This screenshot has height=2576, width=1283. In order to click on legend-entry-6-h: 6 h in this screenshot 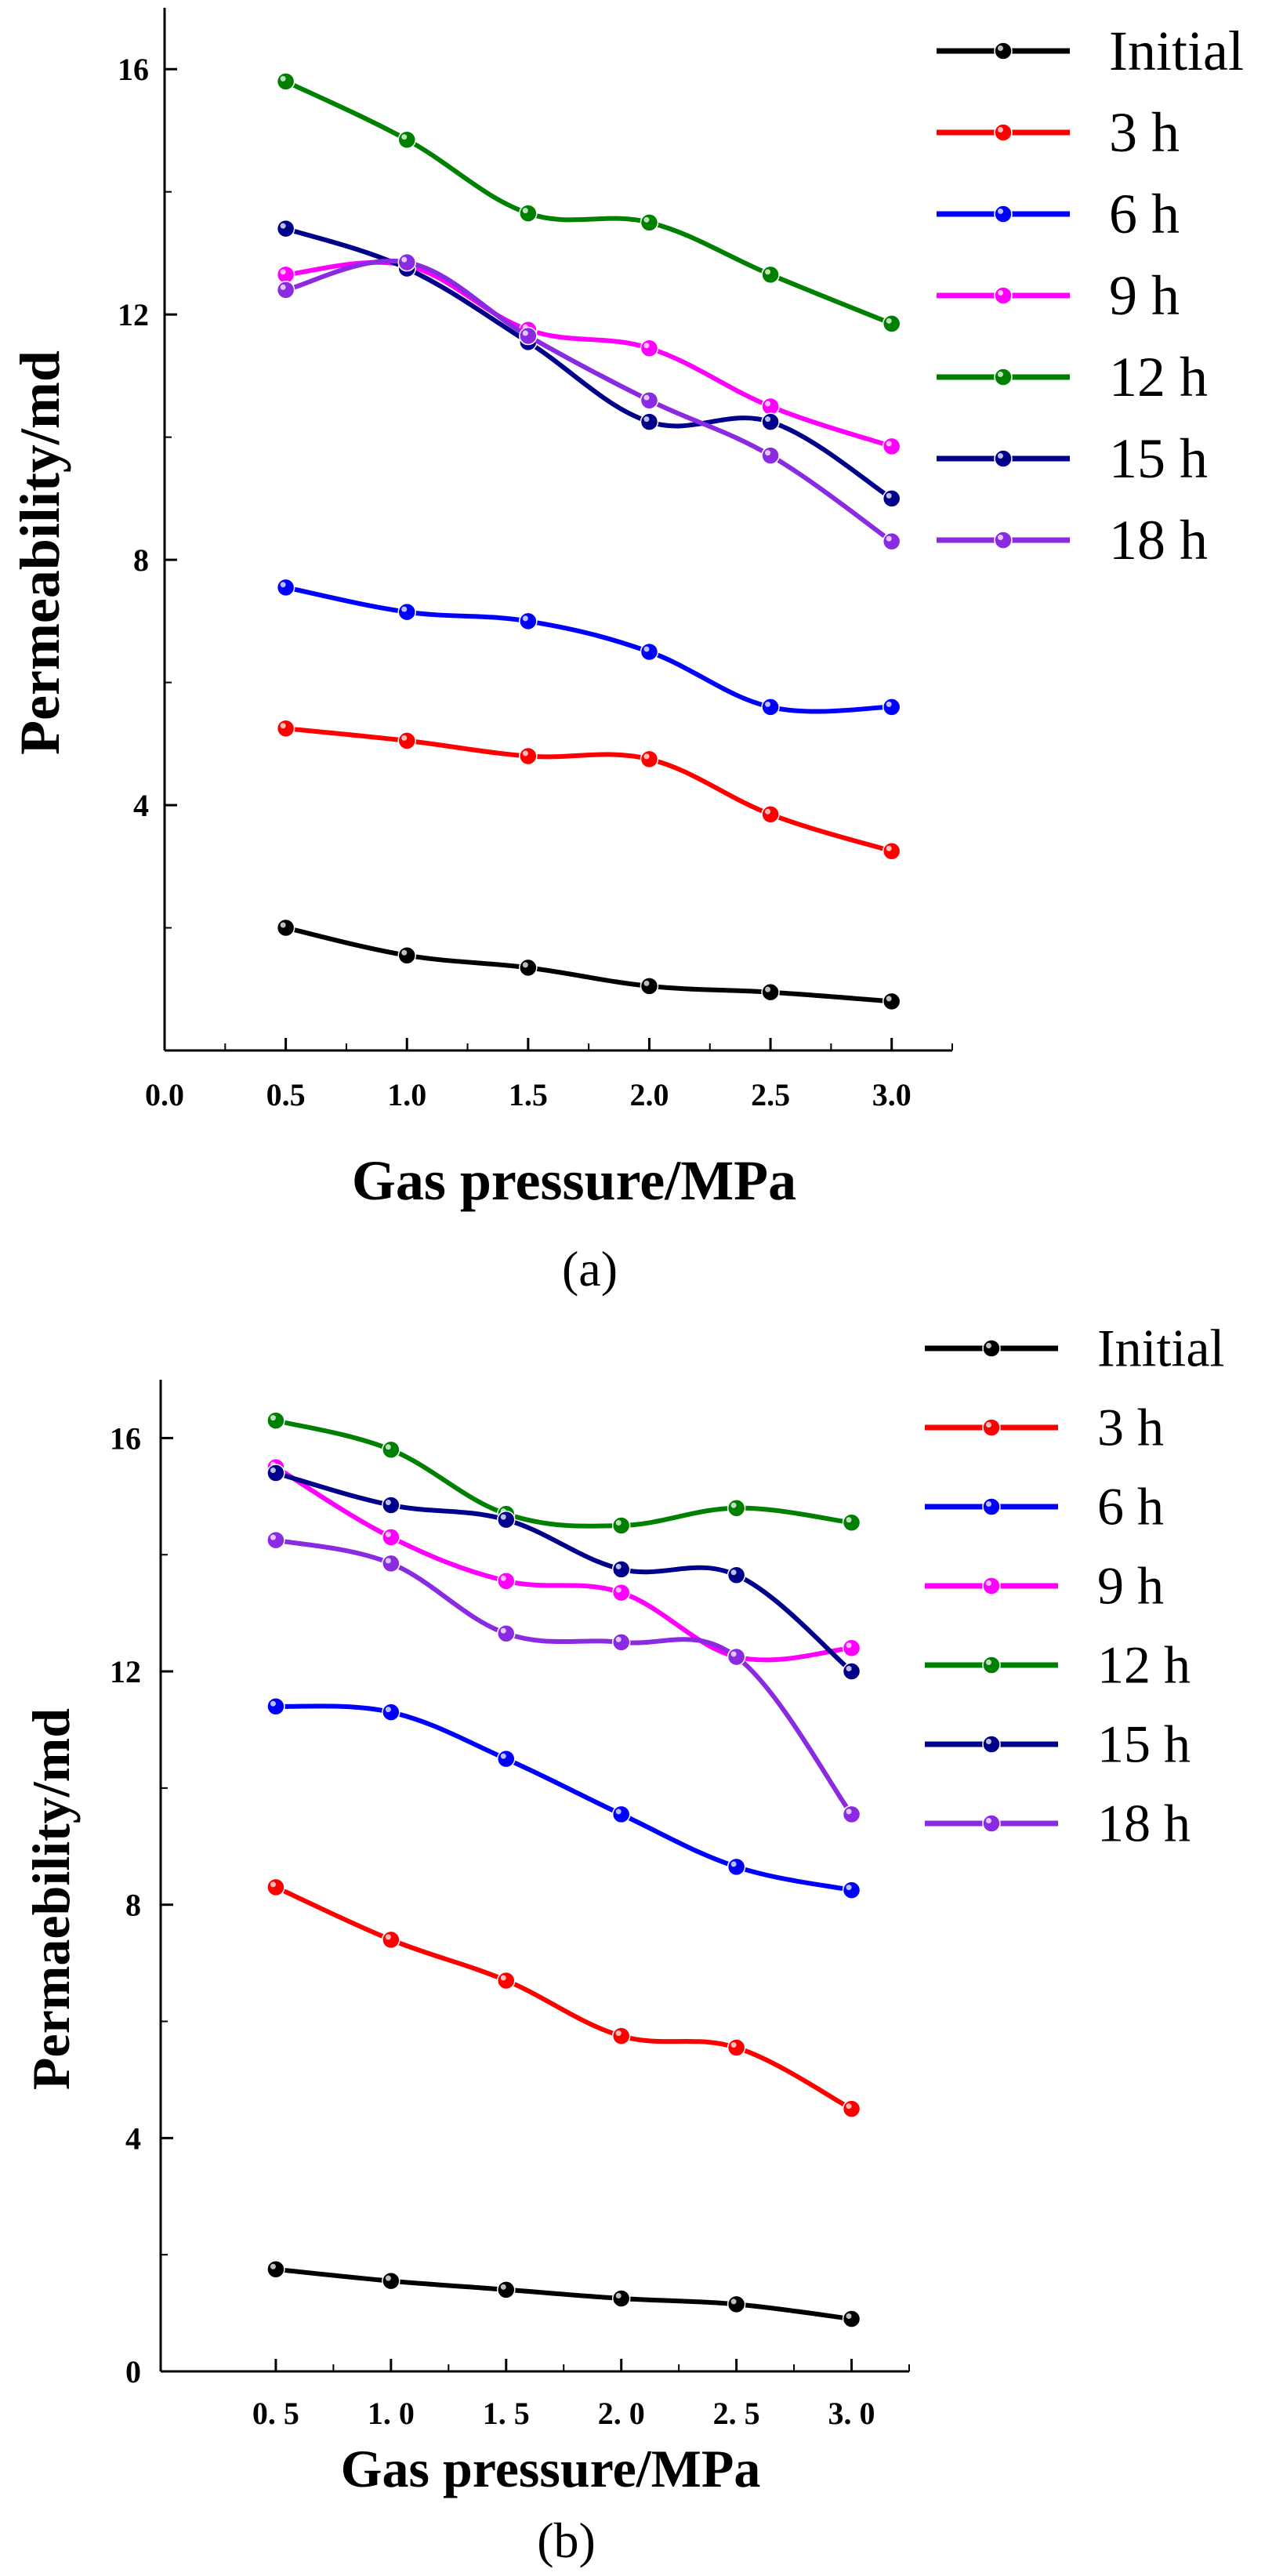, I will do `click(1045, 1506)`.